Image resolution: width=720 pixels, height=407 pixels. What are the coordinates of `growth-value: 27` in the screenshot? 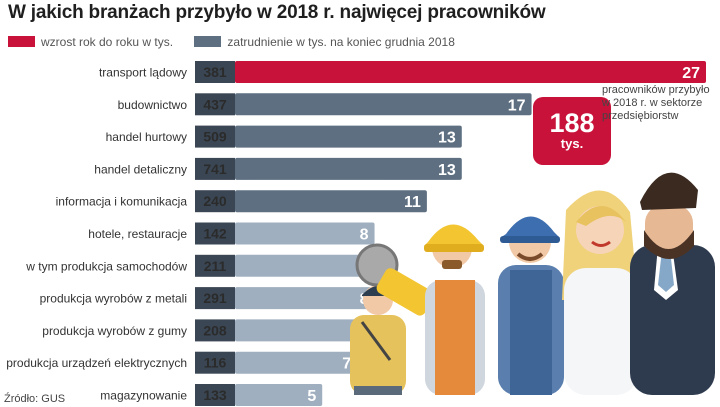 It's located at (691, 73).